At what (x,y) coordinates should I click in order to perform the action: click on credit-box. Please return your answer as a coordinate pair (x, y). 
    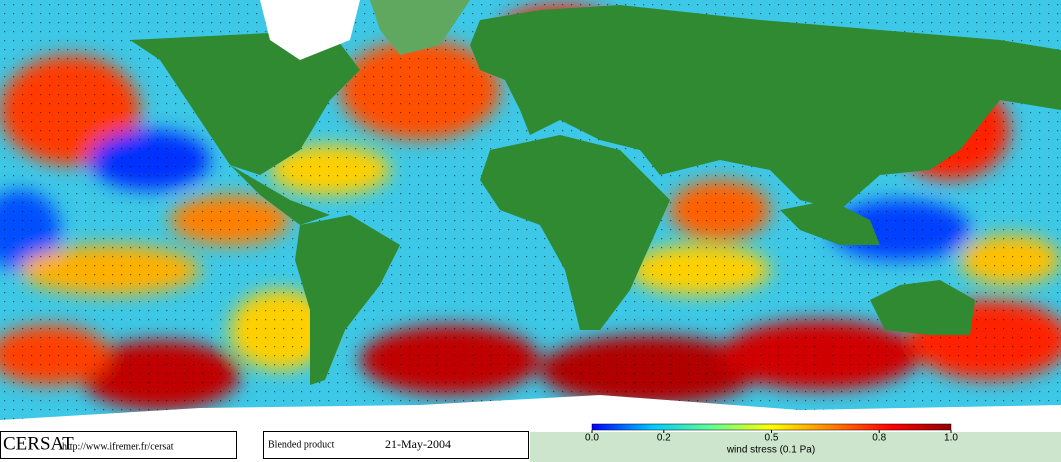
    Looking at the image, I should click on (118, 445).